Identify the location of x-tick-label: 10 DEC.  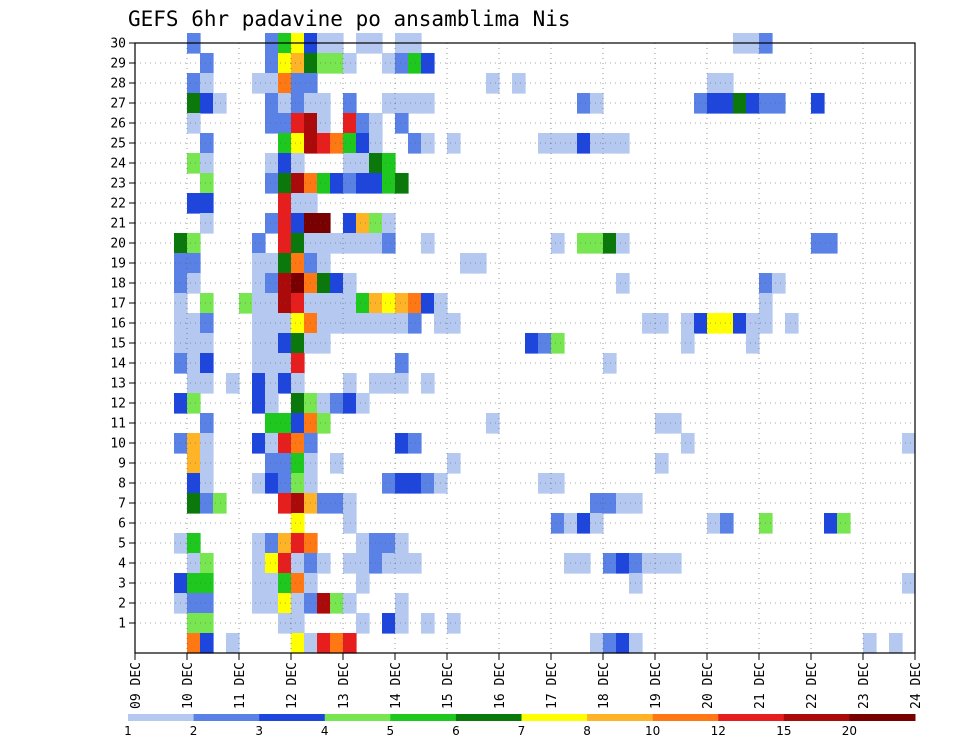
(188, 685).